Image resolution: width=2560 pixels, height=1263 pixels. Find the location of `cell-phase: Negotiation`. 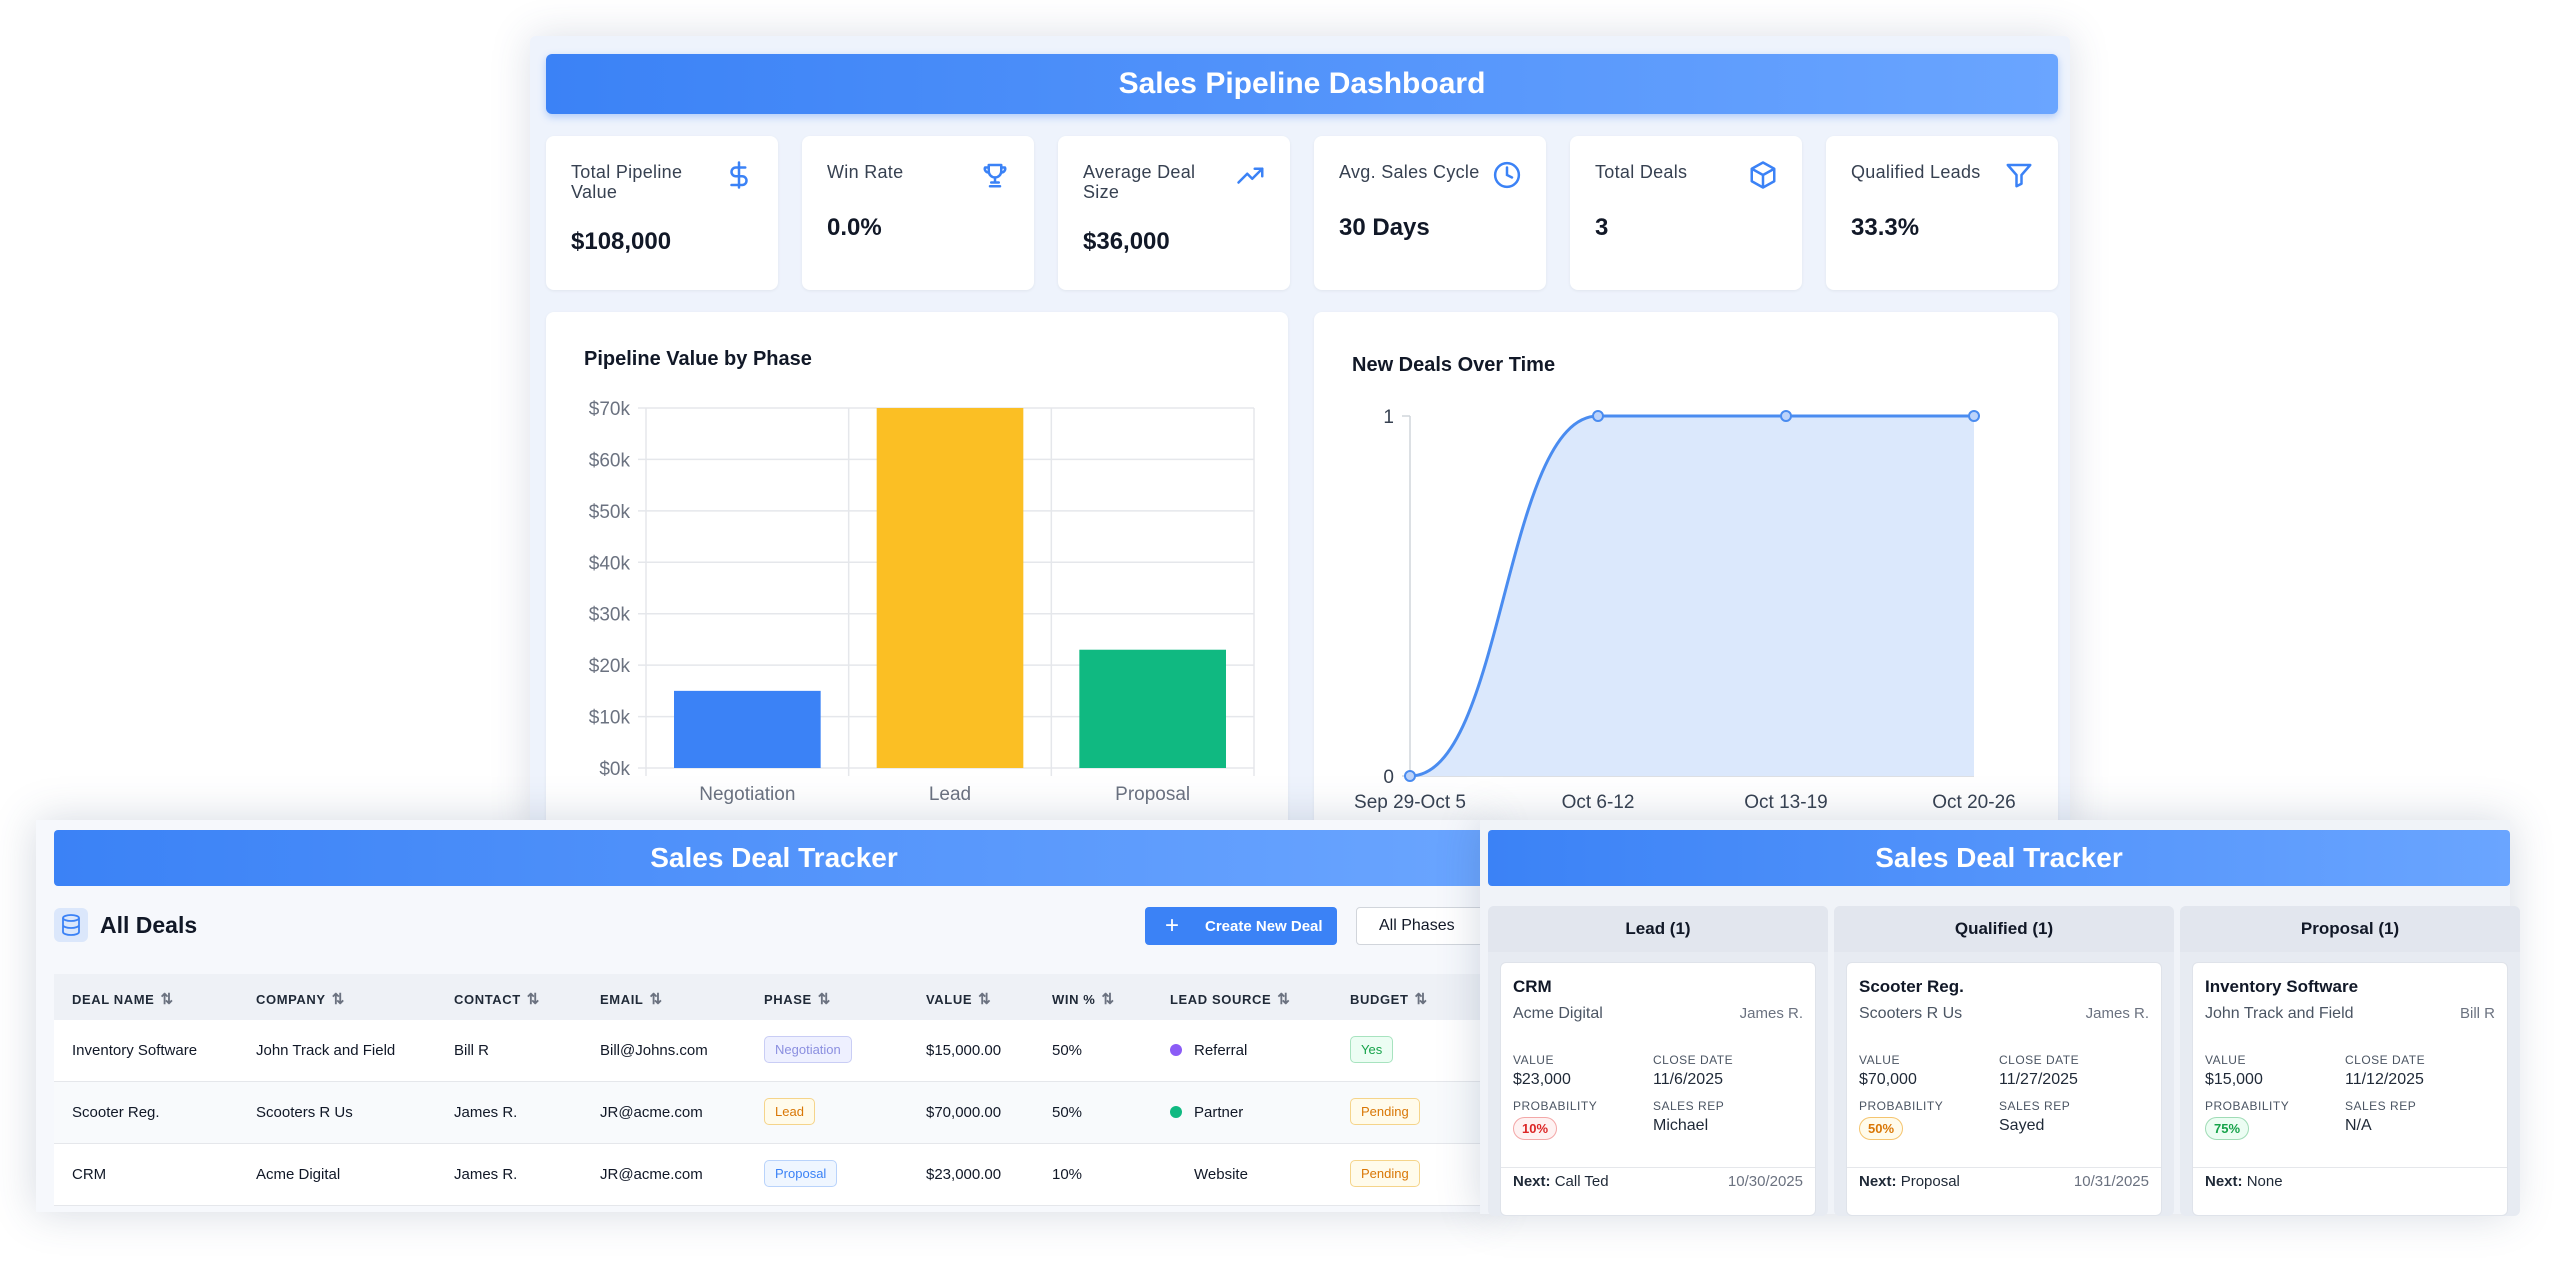

cell-phase: Negotiation is located at coordinates (808, 1049).